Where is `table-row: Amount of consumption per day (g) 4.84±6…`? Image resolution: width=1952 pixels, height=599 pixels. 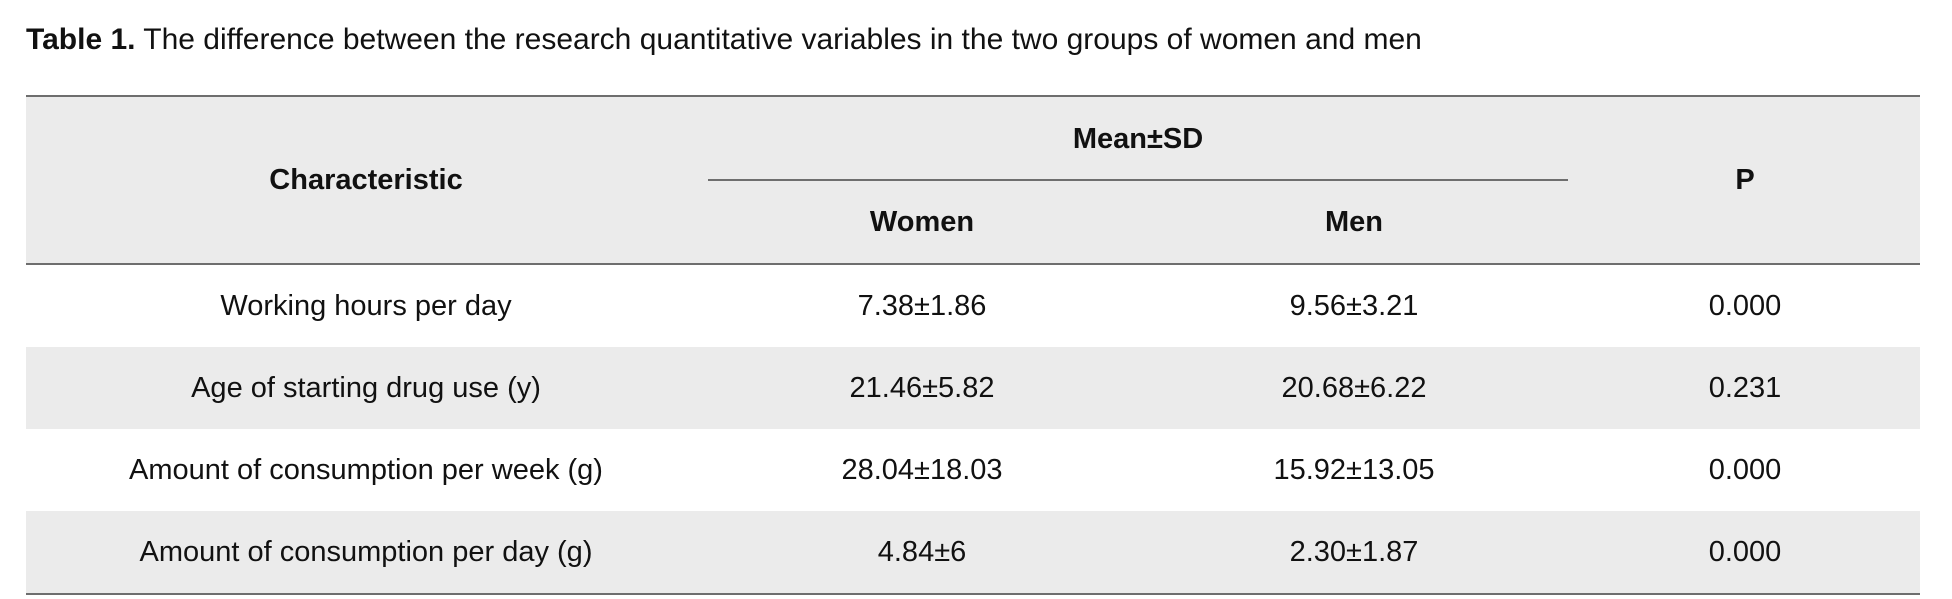
table-row: Amount of consumption per day (g) 4.84±6… is located at coordinates (973, 553).